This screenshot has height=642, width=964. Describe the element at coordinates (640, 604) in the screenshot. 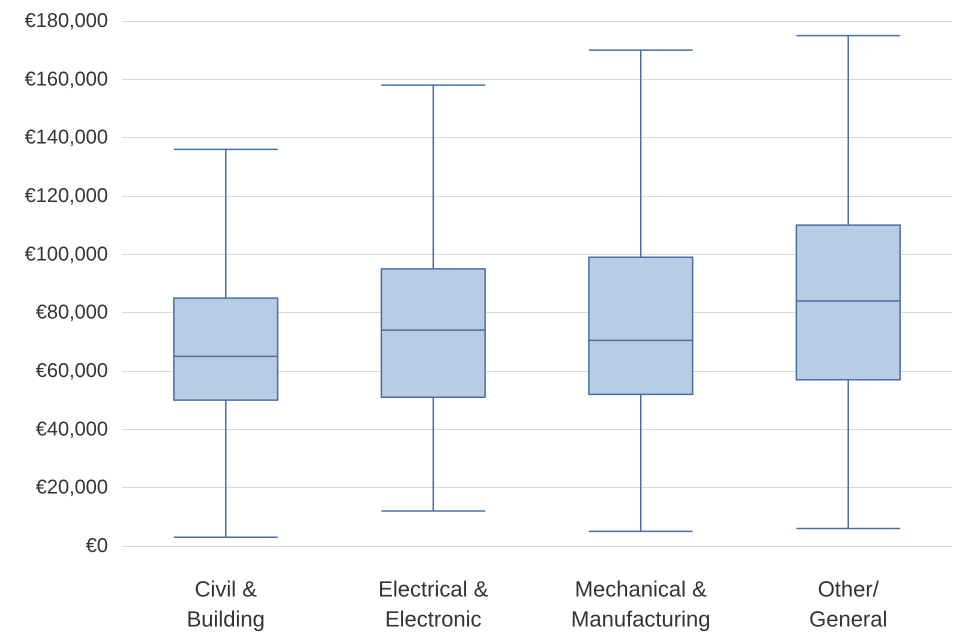

I see `x-tick-label: Mechanical & Manufacturing` at that location.